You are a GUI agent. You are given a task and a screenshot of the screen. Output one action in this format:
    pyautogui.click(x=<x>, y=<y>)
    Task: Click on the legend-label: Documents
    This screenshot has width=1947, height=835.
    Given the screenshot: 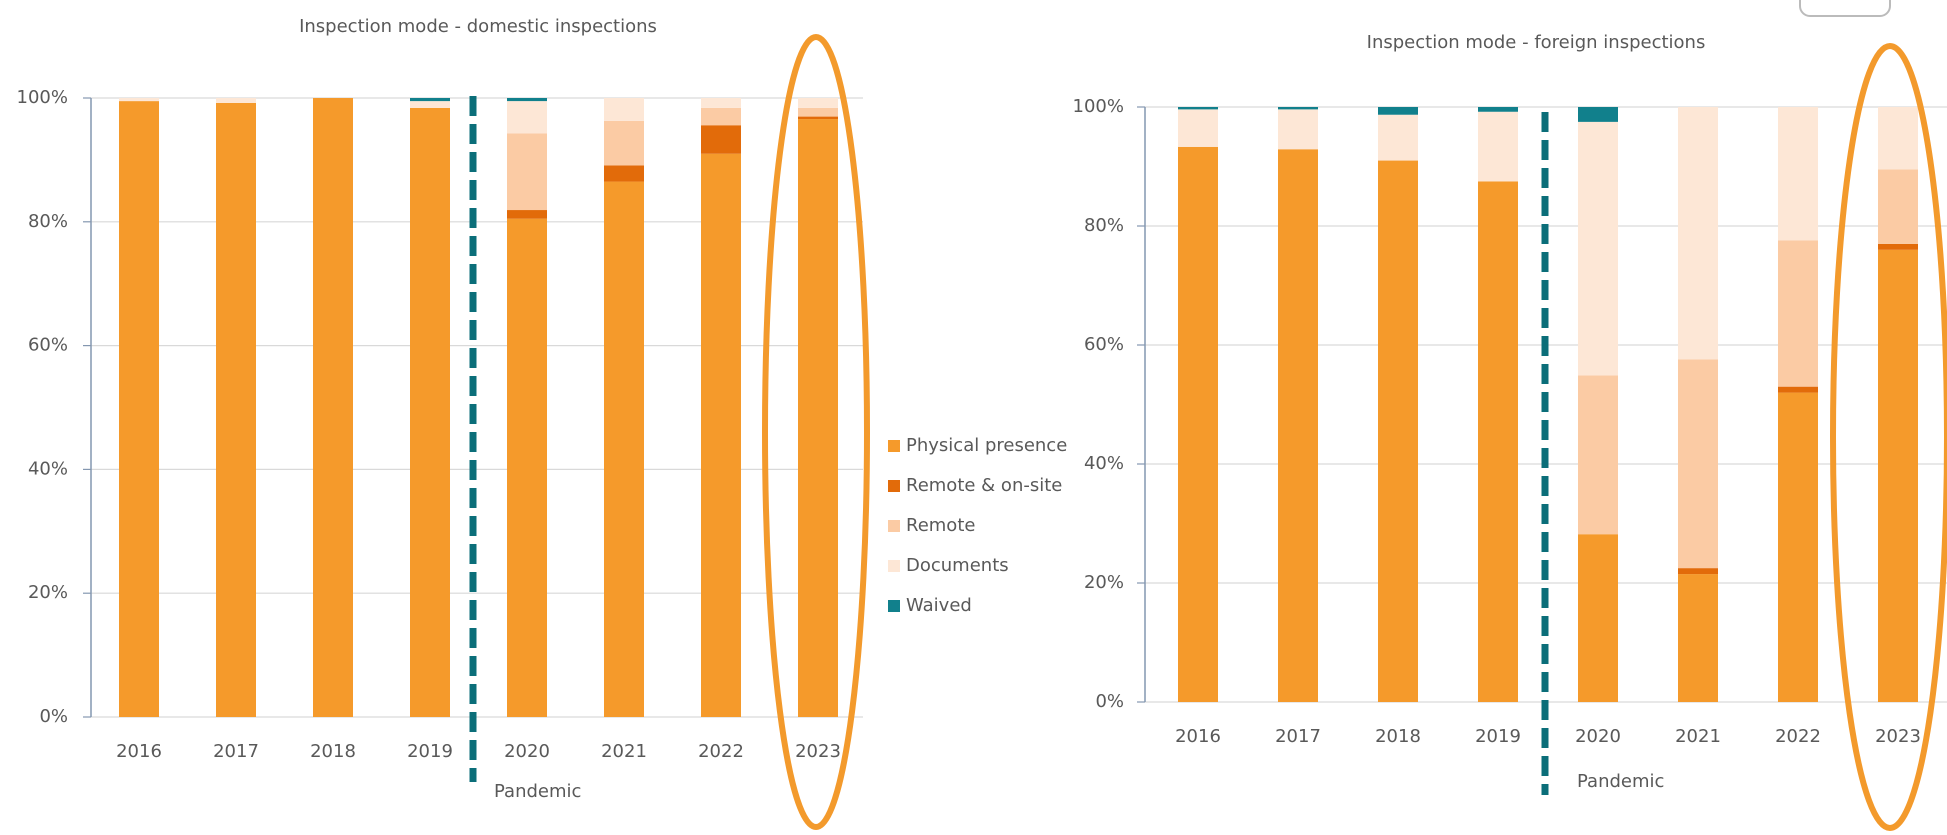 What is the action you would take?
    pyautogui.click(x=957, y=565)
    